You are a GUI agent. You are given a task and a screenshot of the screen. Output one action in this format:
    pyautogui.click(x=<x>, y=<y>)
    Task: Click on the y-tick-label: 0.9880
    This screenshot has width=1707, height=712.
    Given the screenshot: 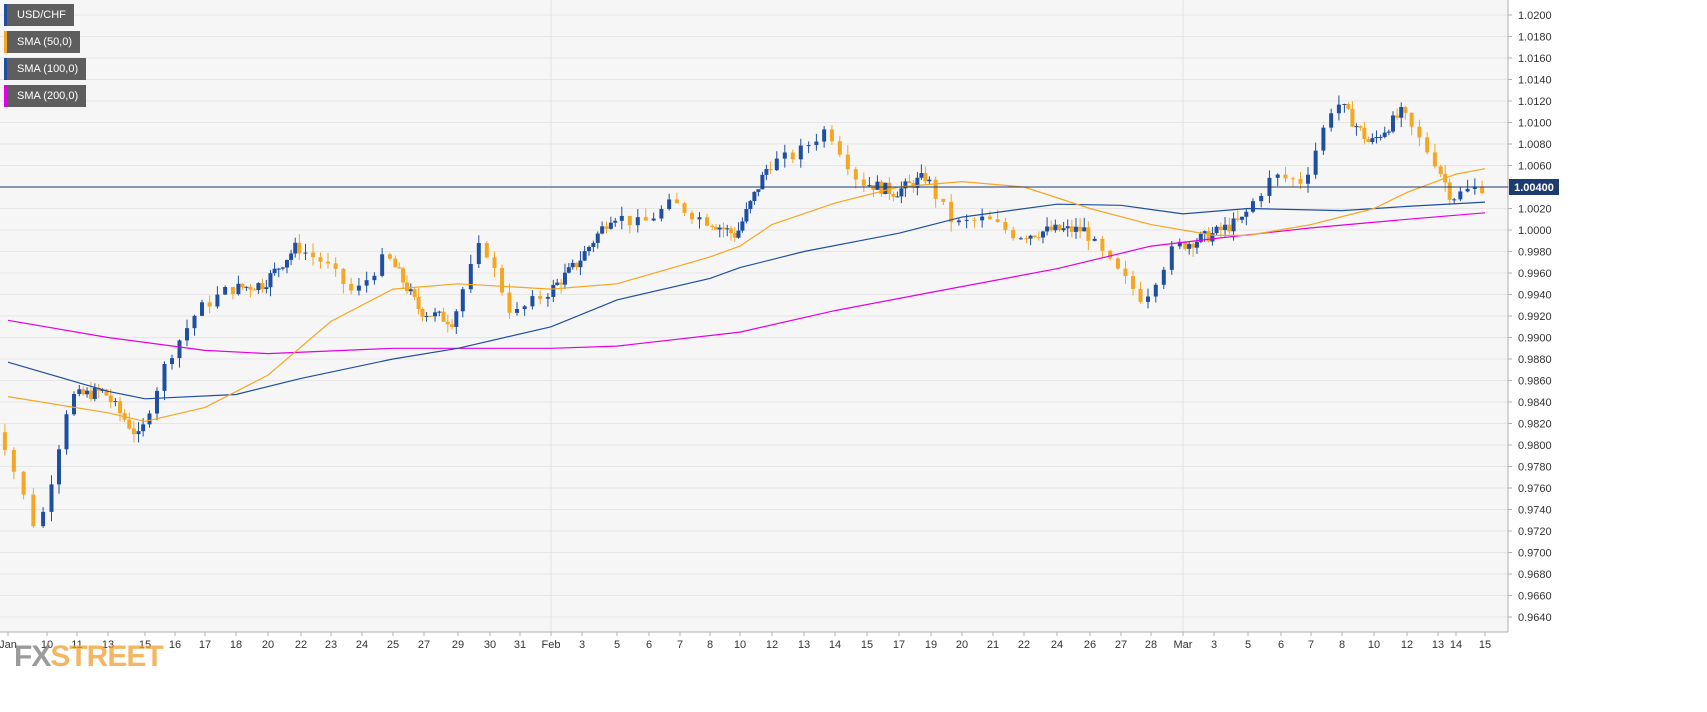 What is the action you would take?
    pyautogui.click(x=1535, y=360)
    